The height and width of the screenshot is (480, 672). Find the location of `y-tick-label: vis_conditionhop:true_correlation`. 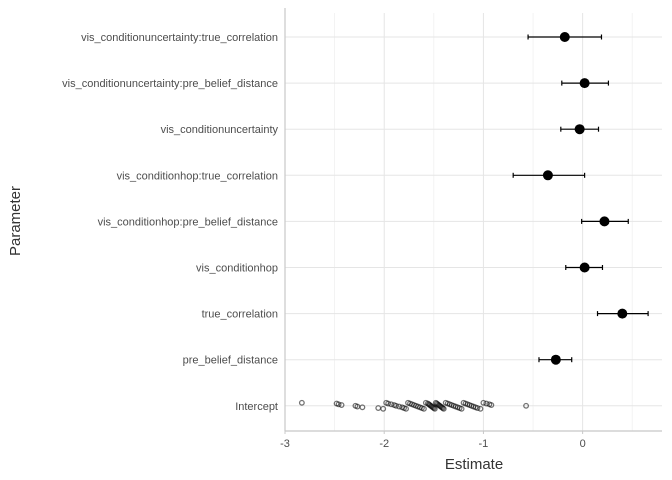

y-tick-label: vis_conditionhop:true_correlation is located at coordinates (197, 176).